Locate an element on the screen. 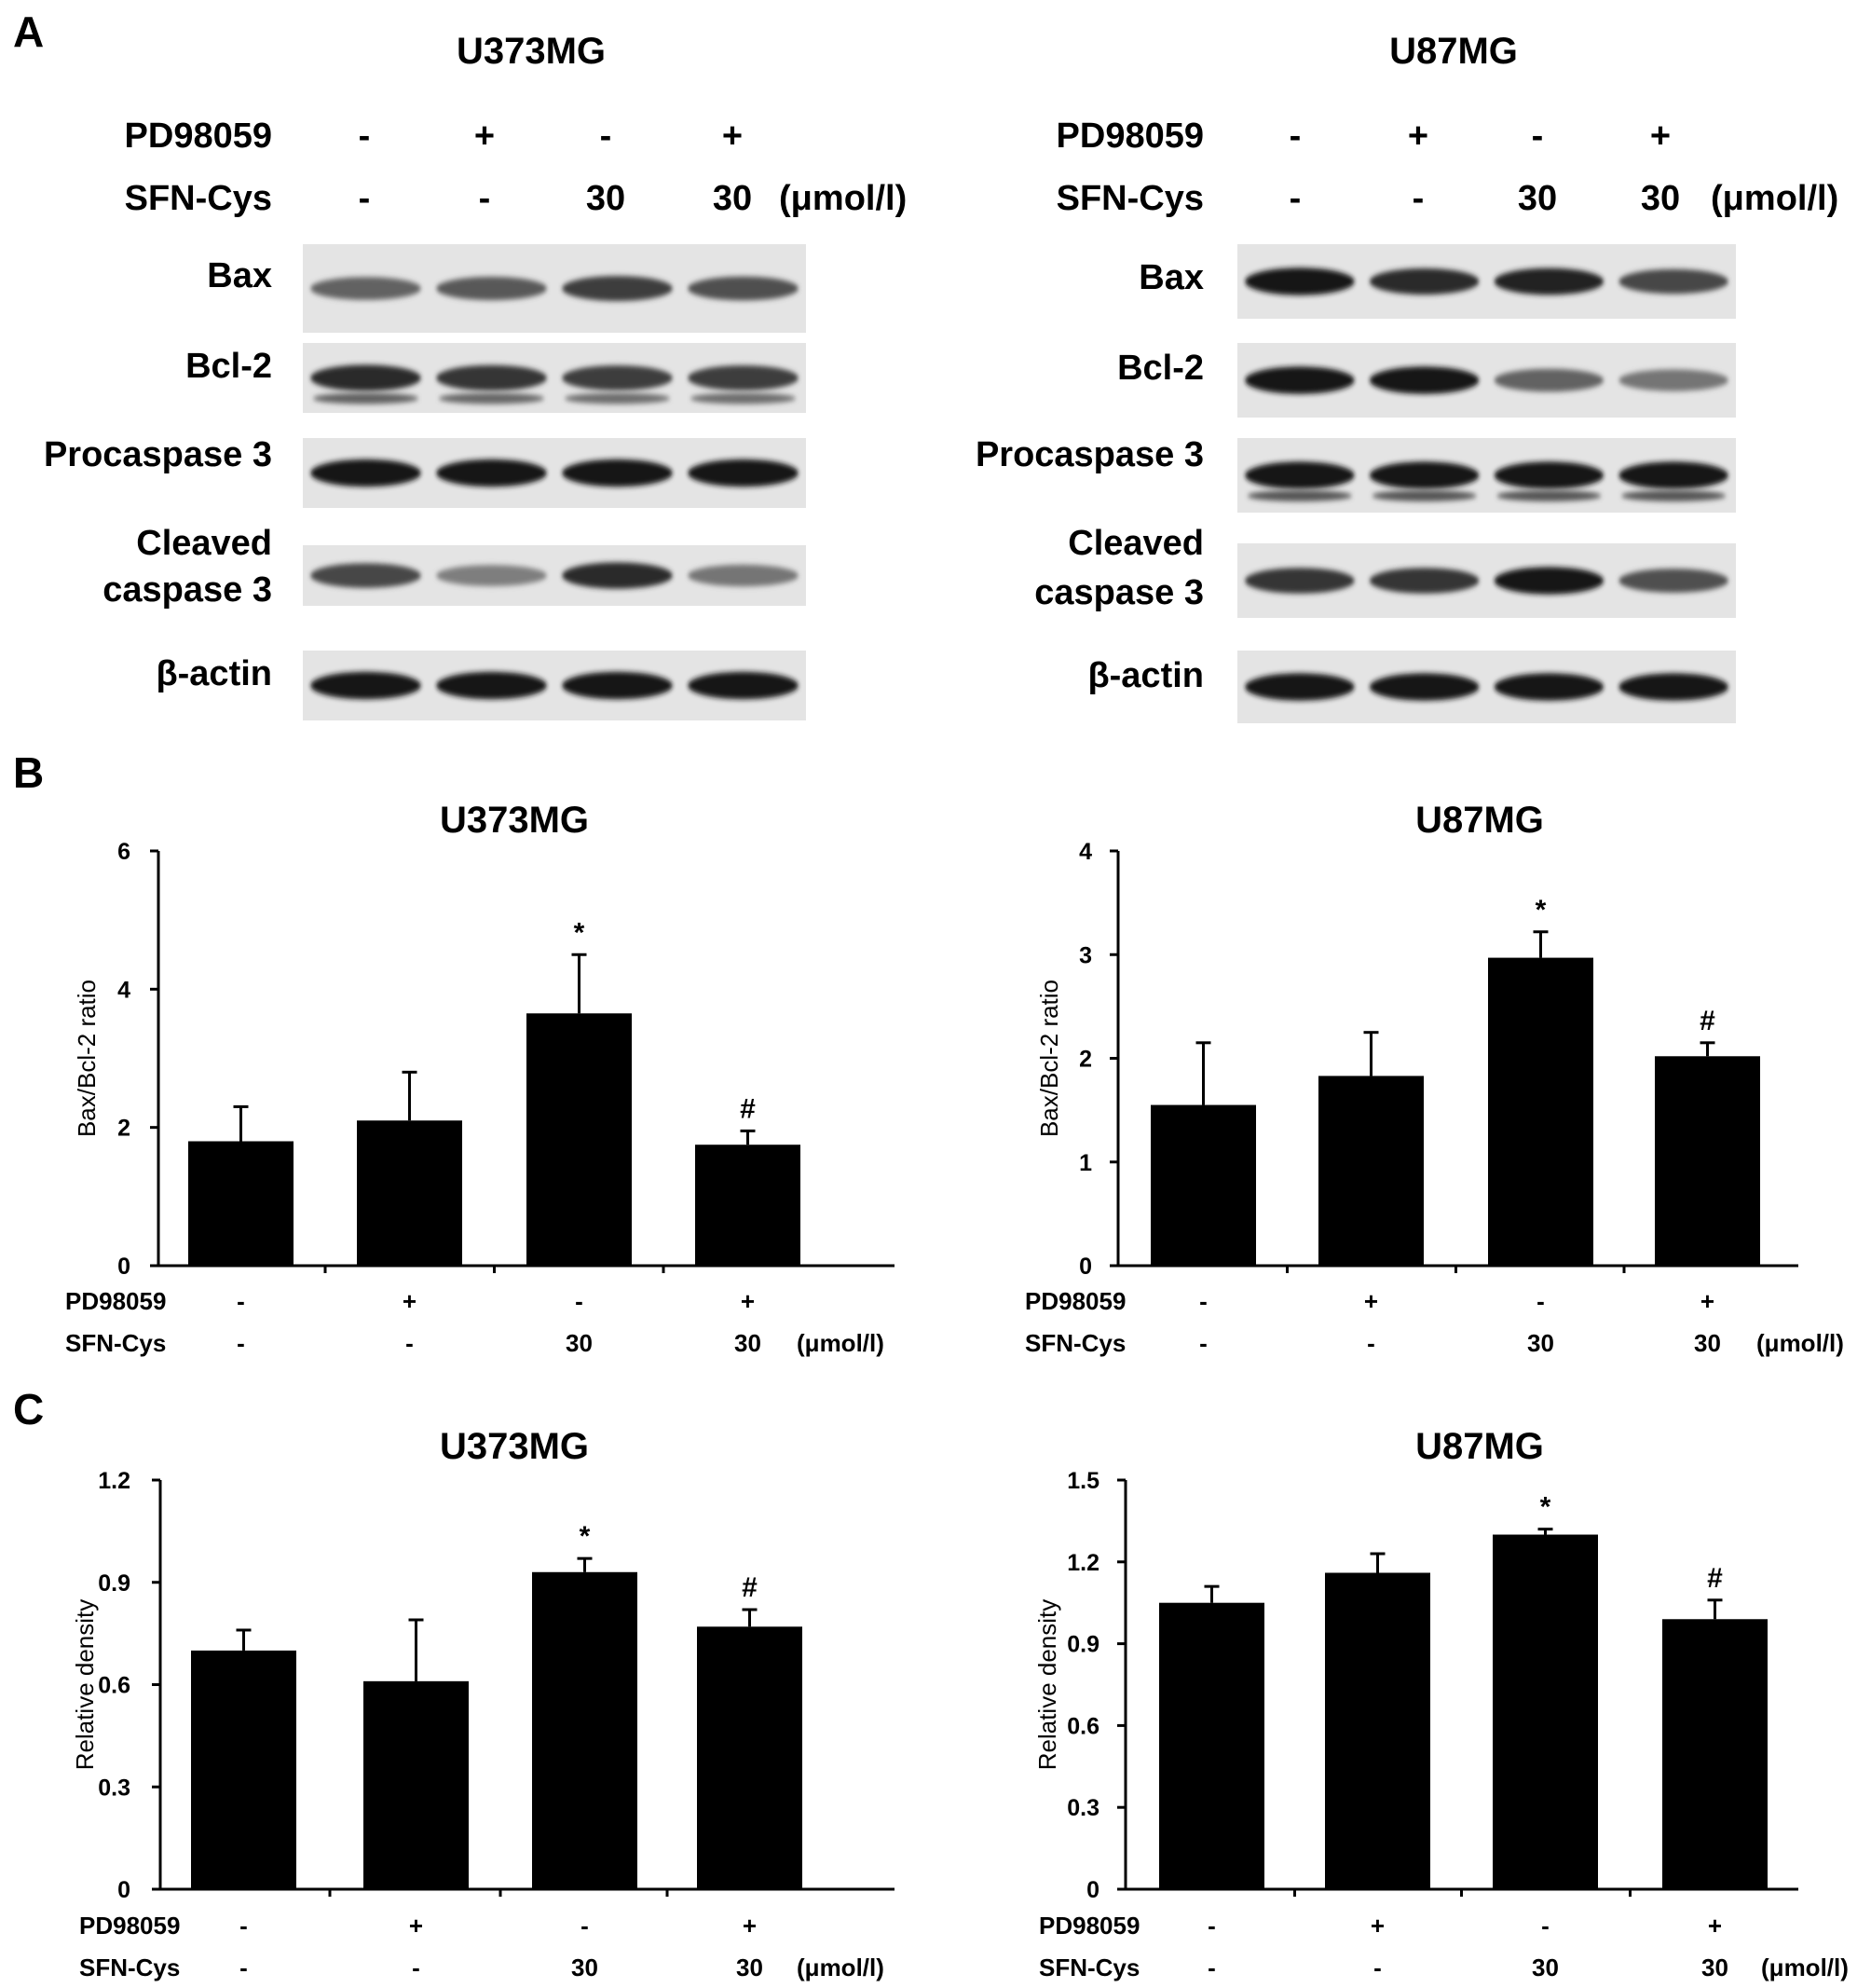  chart-title: U87MG is located at coordinates (1479, 1446).